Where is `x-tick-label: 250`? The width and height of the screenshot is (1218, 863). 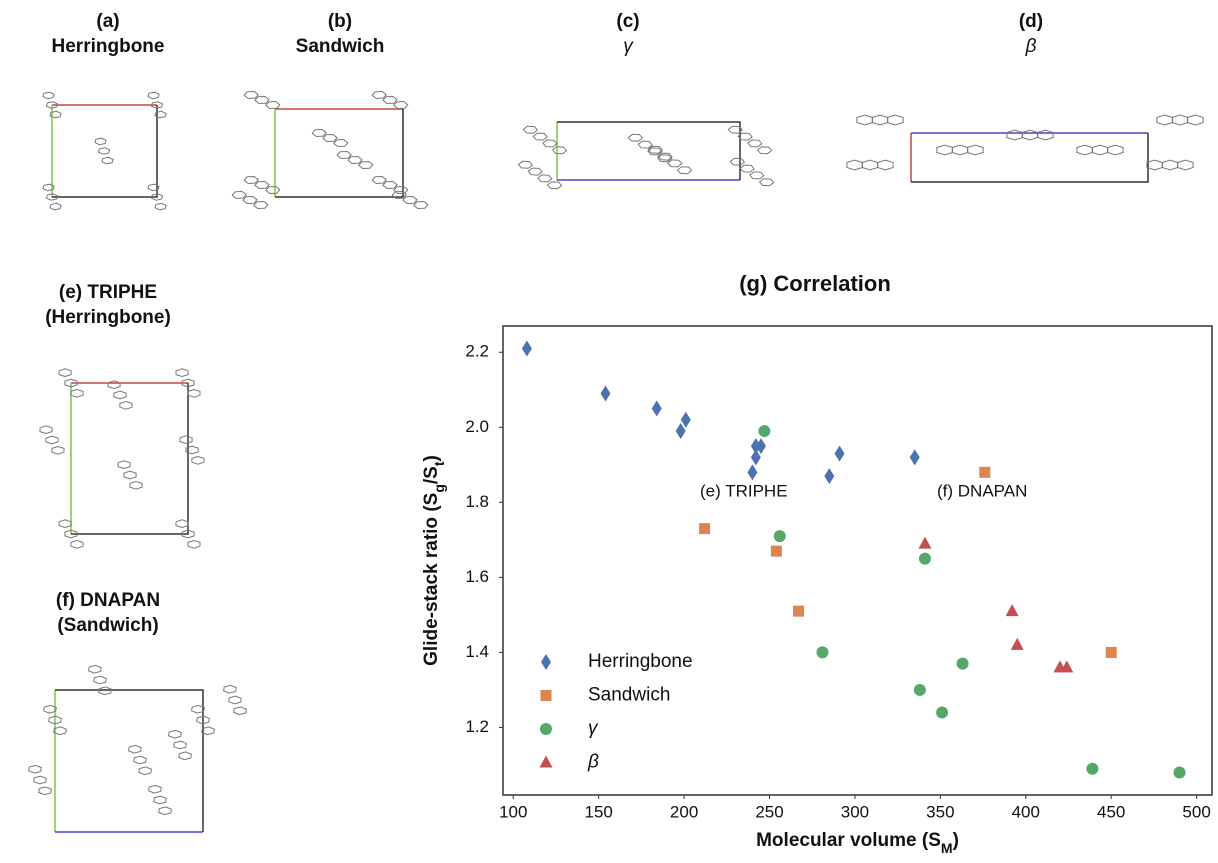 x-tick-label: 250 is located at coordinates (769, 811).